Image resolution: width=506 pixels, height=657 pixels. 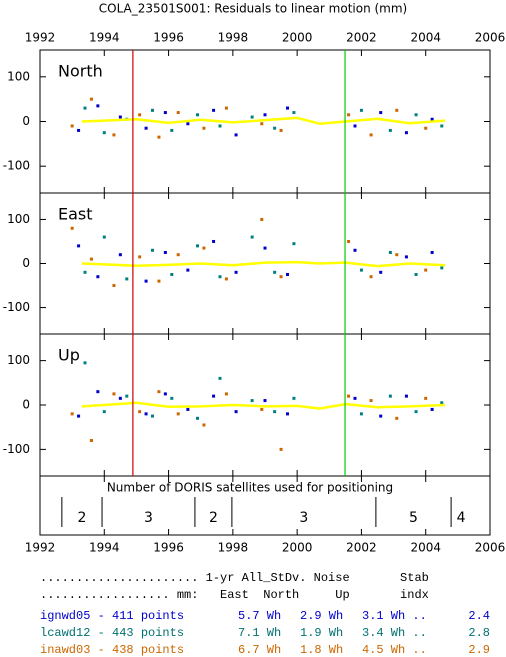 I want to click on satellite-count: 3, so click(x=148, y=518).